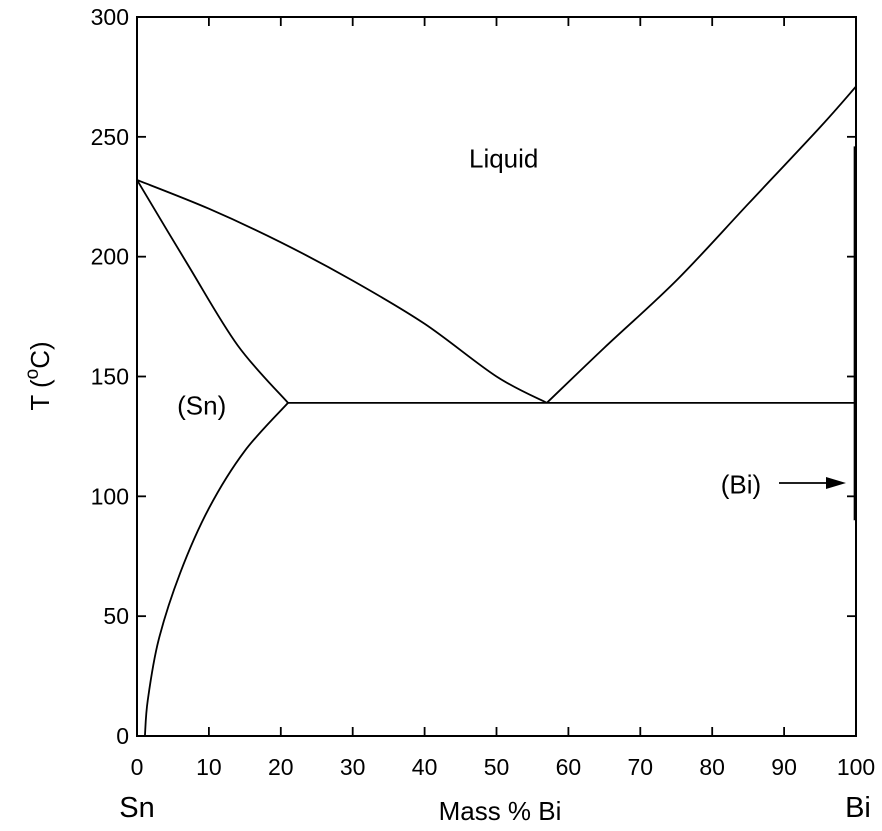  What do you see at coordinates (40, 354) in the screenshot?
I see `y-axis-title-unit: C)` at bounding box center [40, 354].